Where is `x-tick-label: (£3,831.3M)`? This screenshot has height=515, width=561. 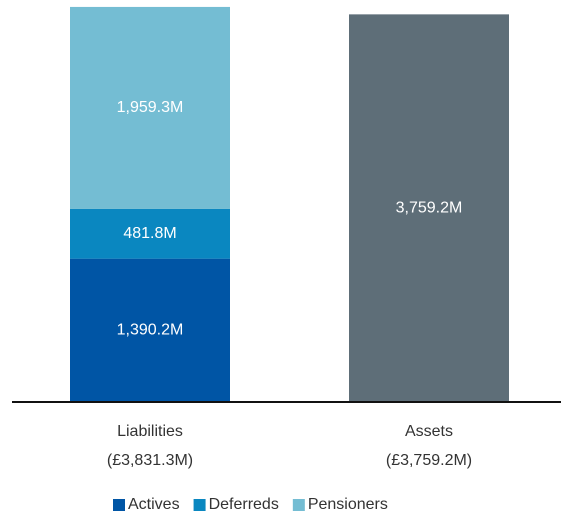 x-tick-label: (£3,831.3M) is located at coordinates (150, 460).